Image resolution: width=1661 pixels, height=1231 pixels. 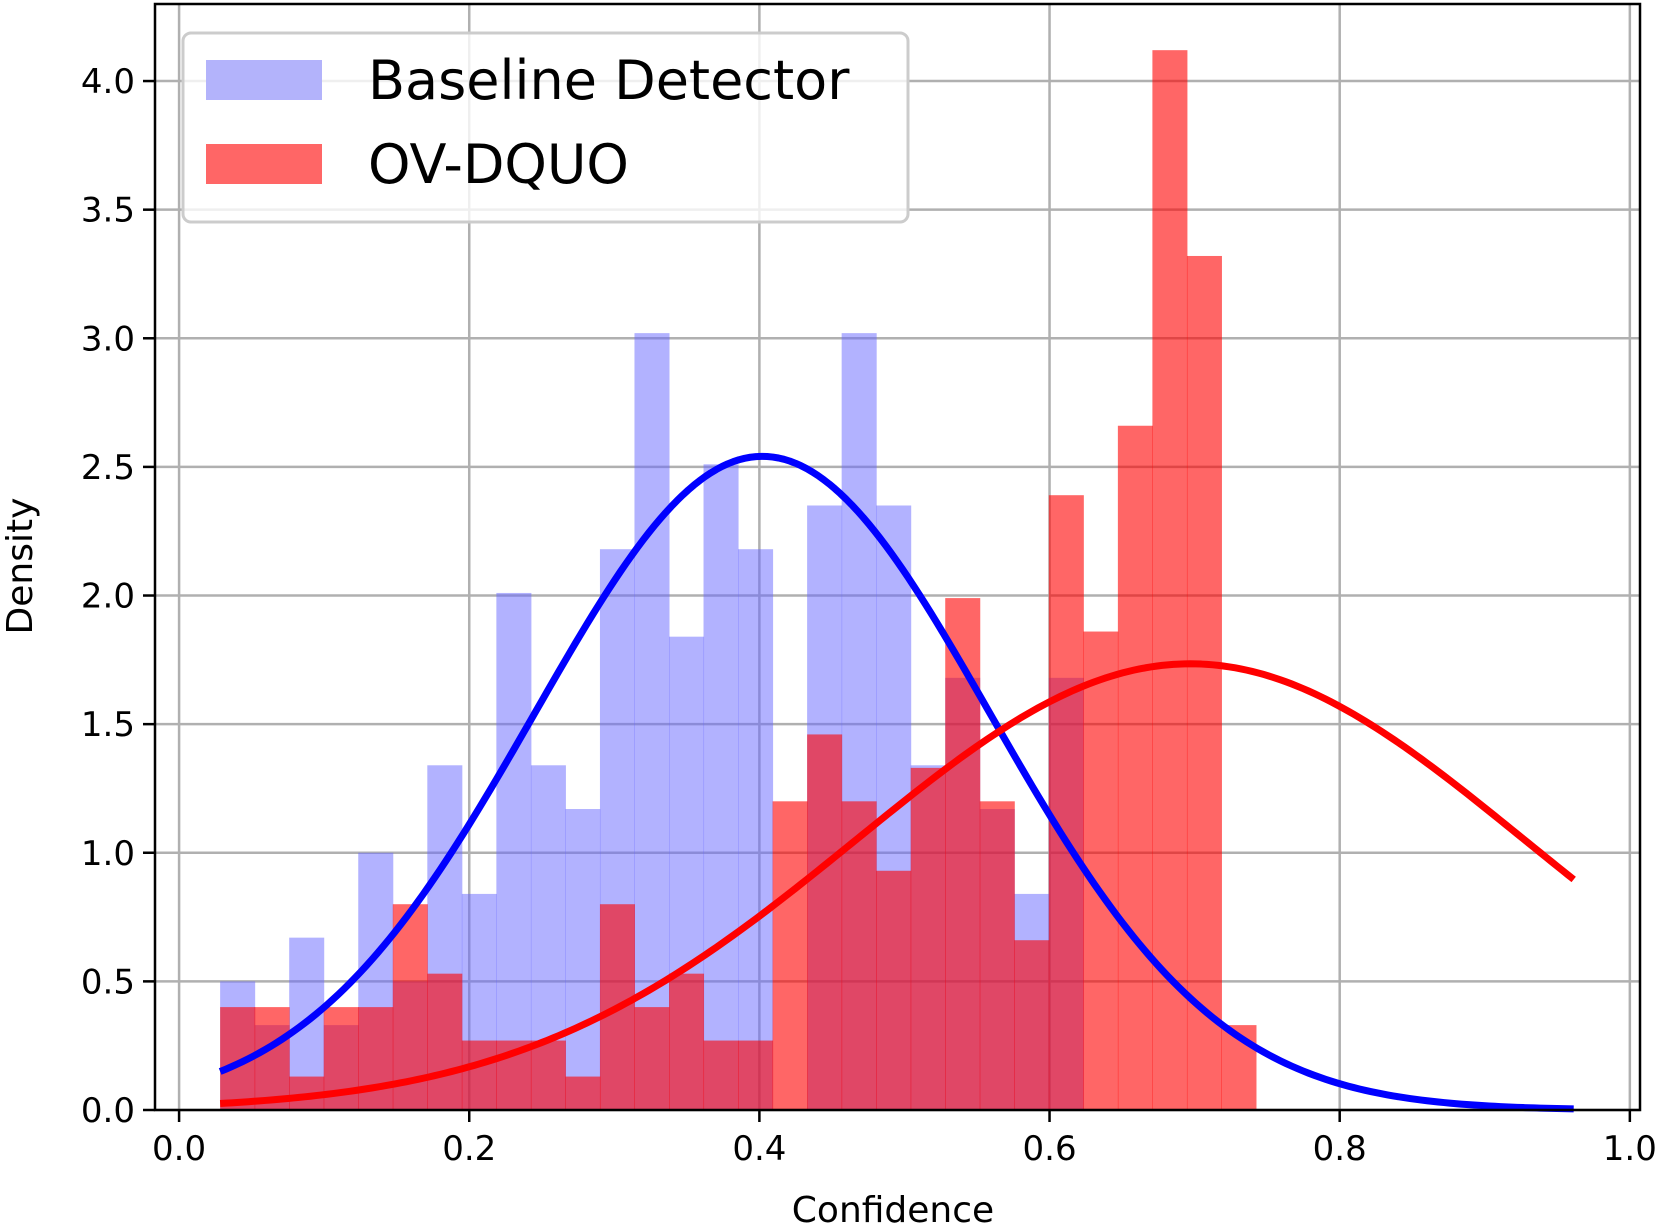 I want to click on y-tick-label: 3.5, so click(x=108, y=211).